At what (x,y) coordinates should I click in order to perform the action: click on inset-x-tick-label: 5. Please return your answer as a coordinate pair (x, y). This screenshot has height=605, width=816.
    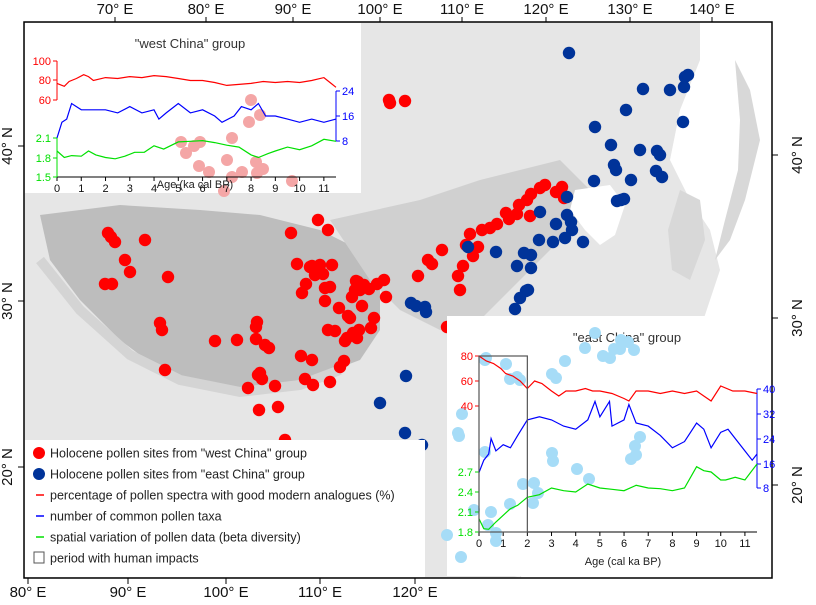
    Looking at the image, I should click on (600, 544).